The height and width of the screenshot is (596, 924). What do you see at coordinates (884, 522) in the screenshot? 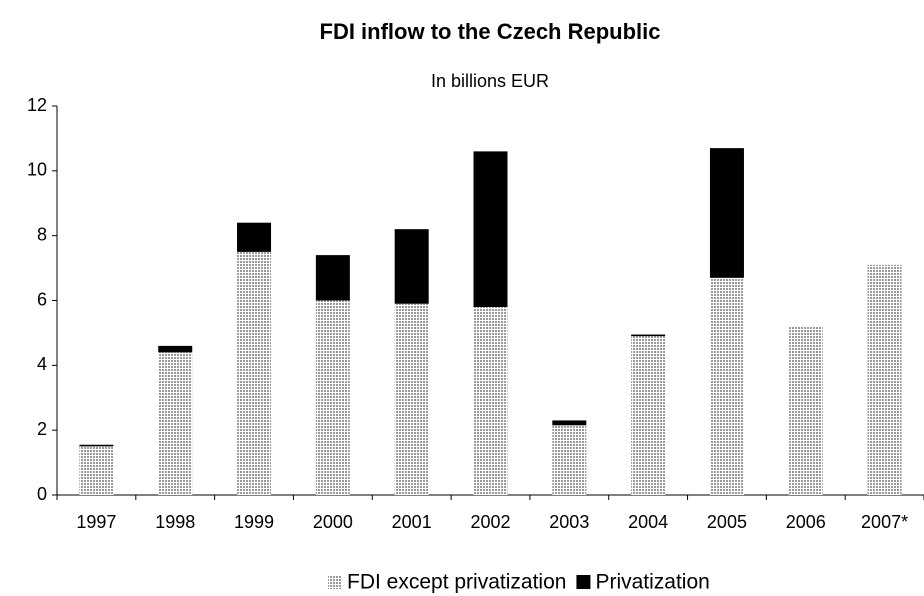
I see `x-tick-label: 2007*` at bounding box center [884, 522].